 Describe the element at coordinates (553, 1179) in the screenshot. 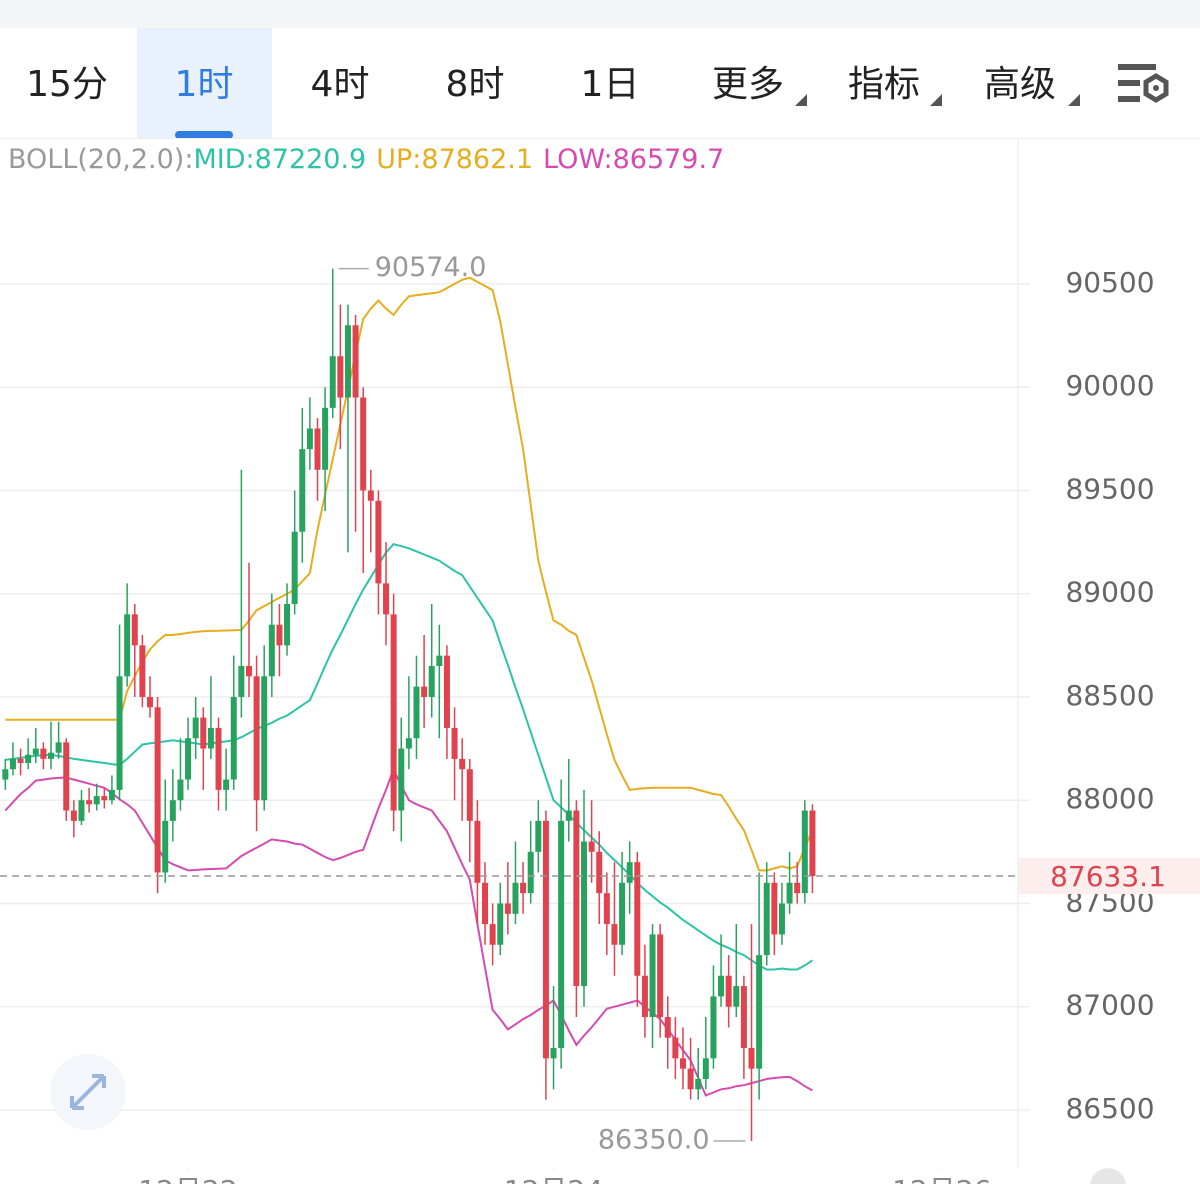

I see `x-tick-label: 12月24` at that location.